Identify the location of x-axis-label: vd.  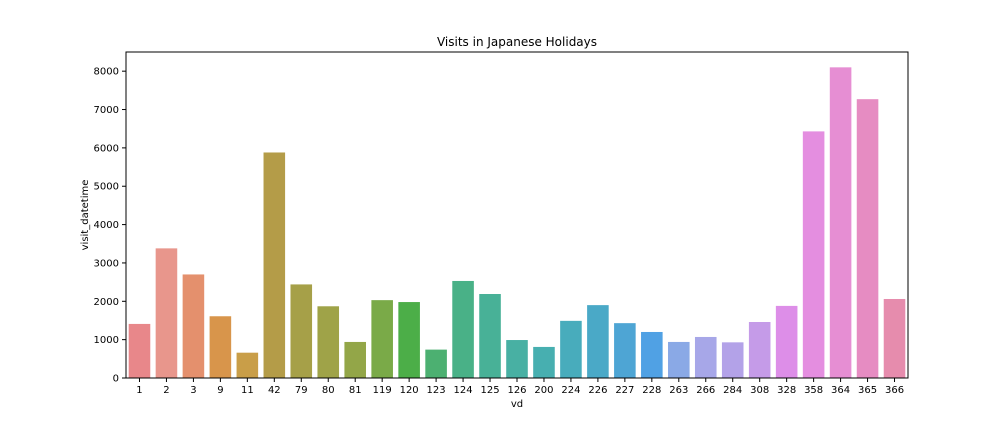
(517, 404).